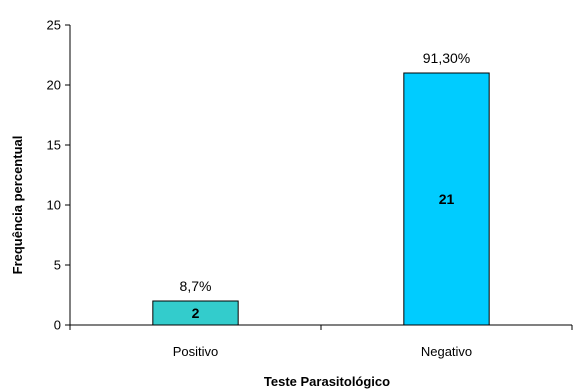  What do you see at coordinates (446, 351) in the screenshot?
I see `x-category-label: Negativo` at bounding box center [446, 351].